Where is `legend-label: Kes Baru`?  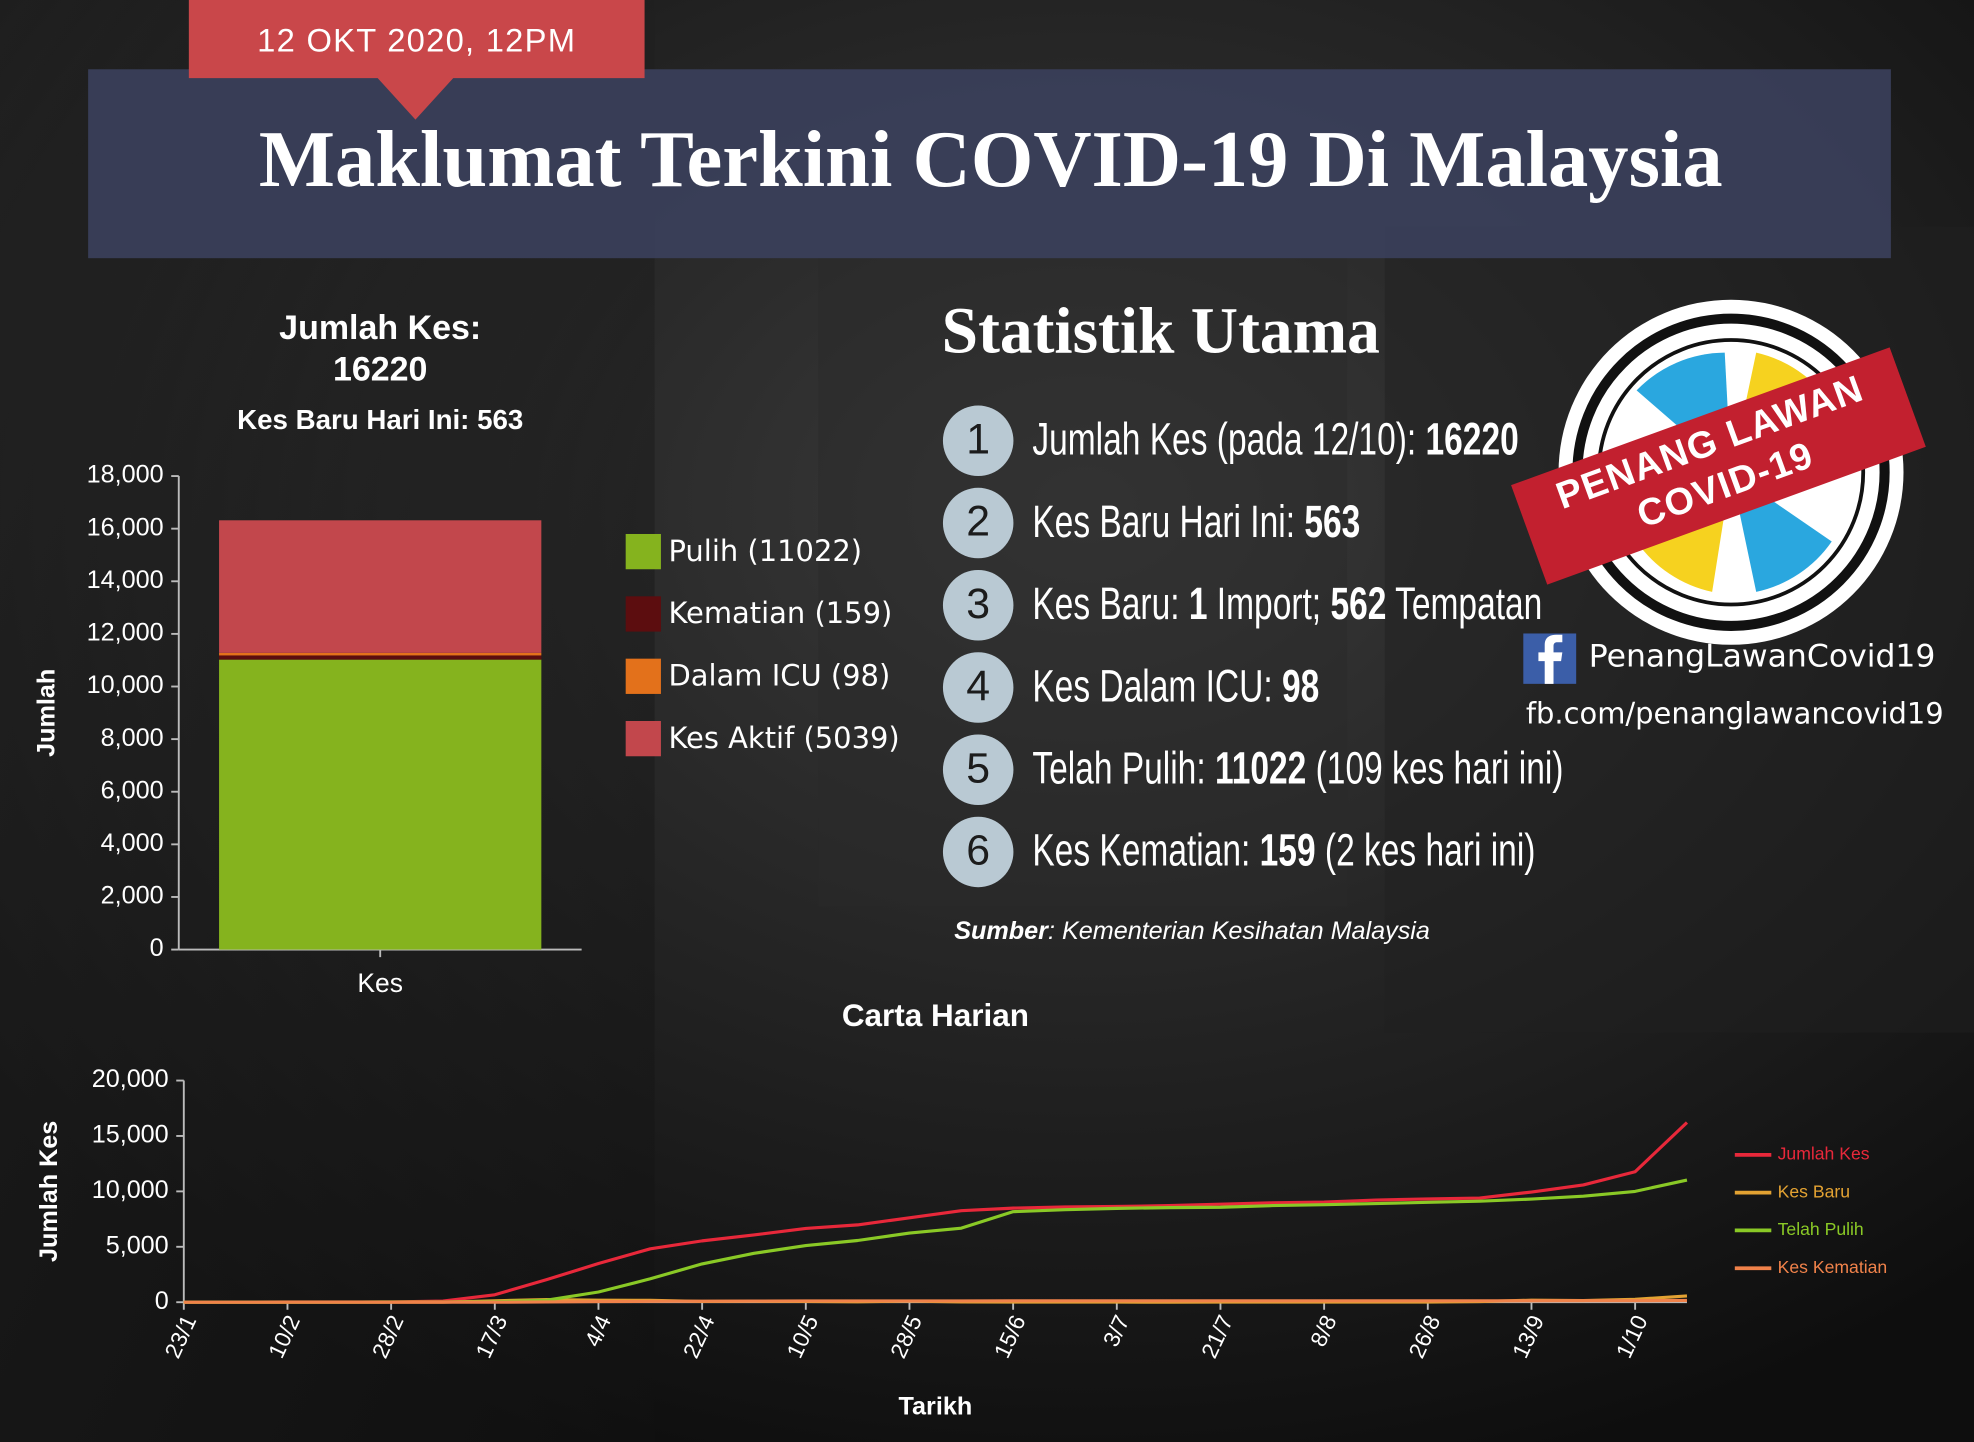
legend-label: Kes Baru is located at coordinates (1814, 1191).